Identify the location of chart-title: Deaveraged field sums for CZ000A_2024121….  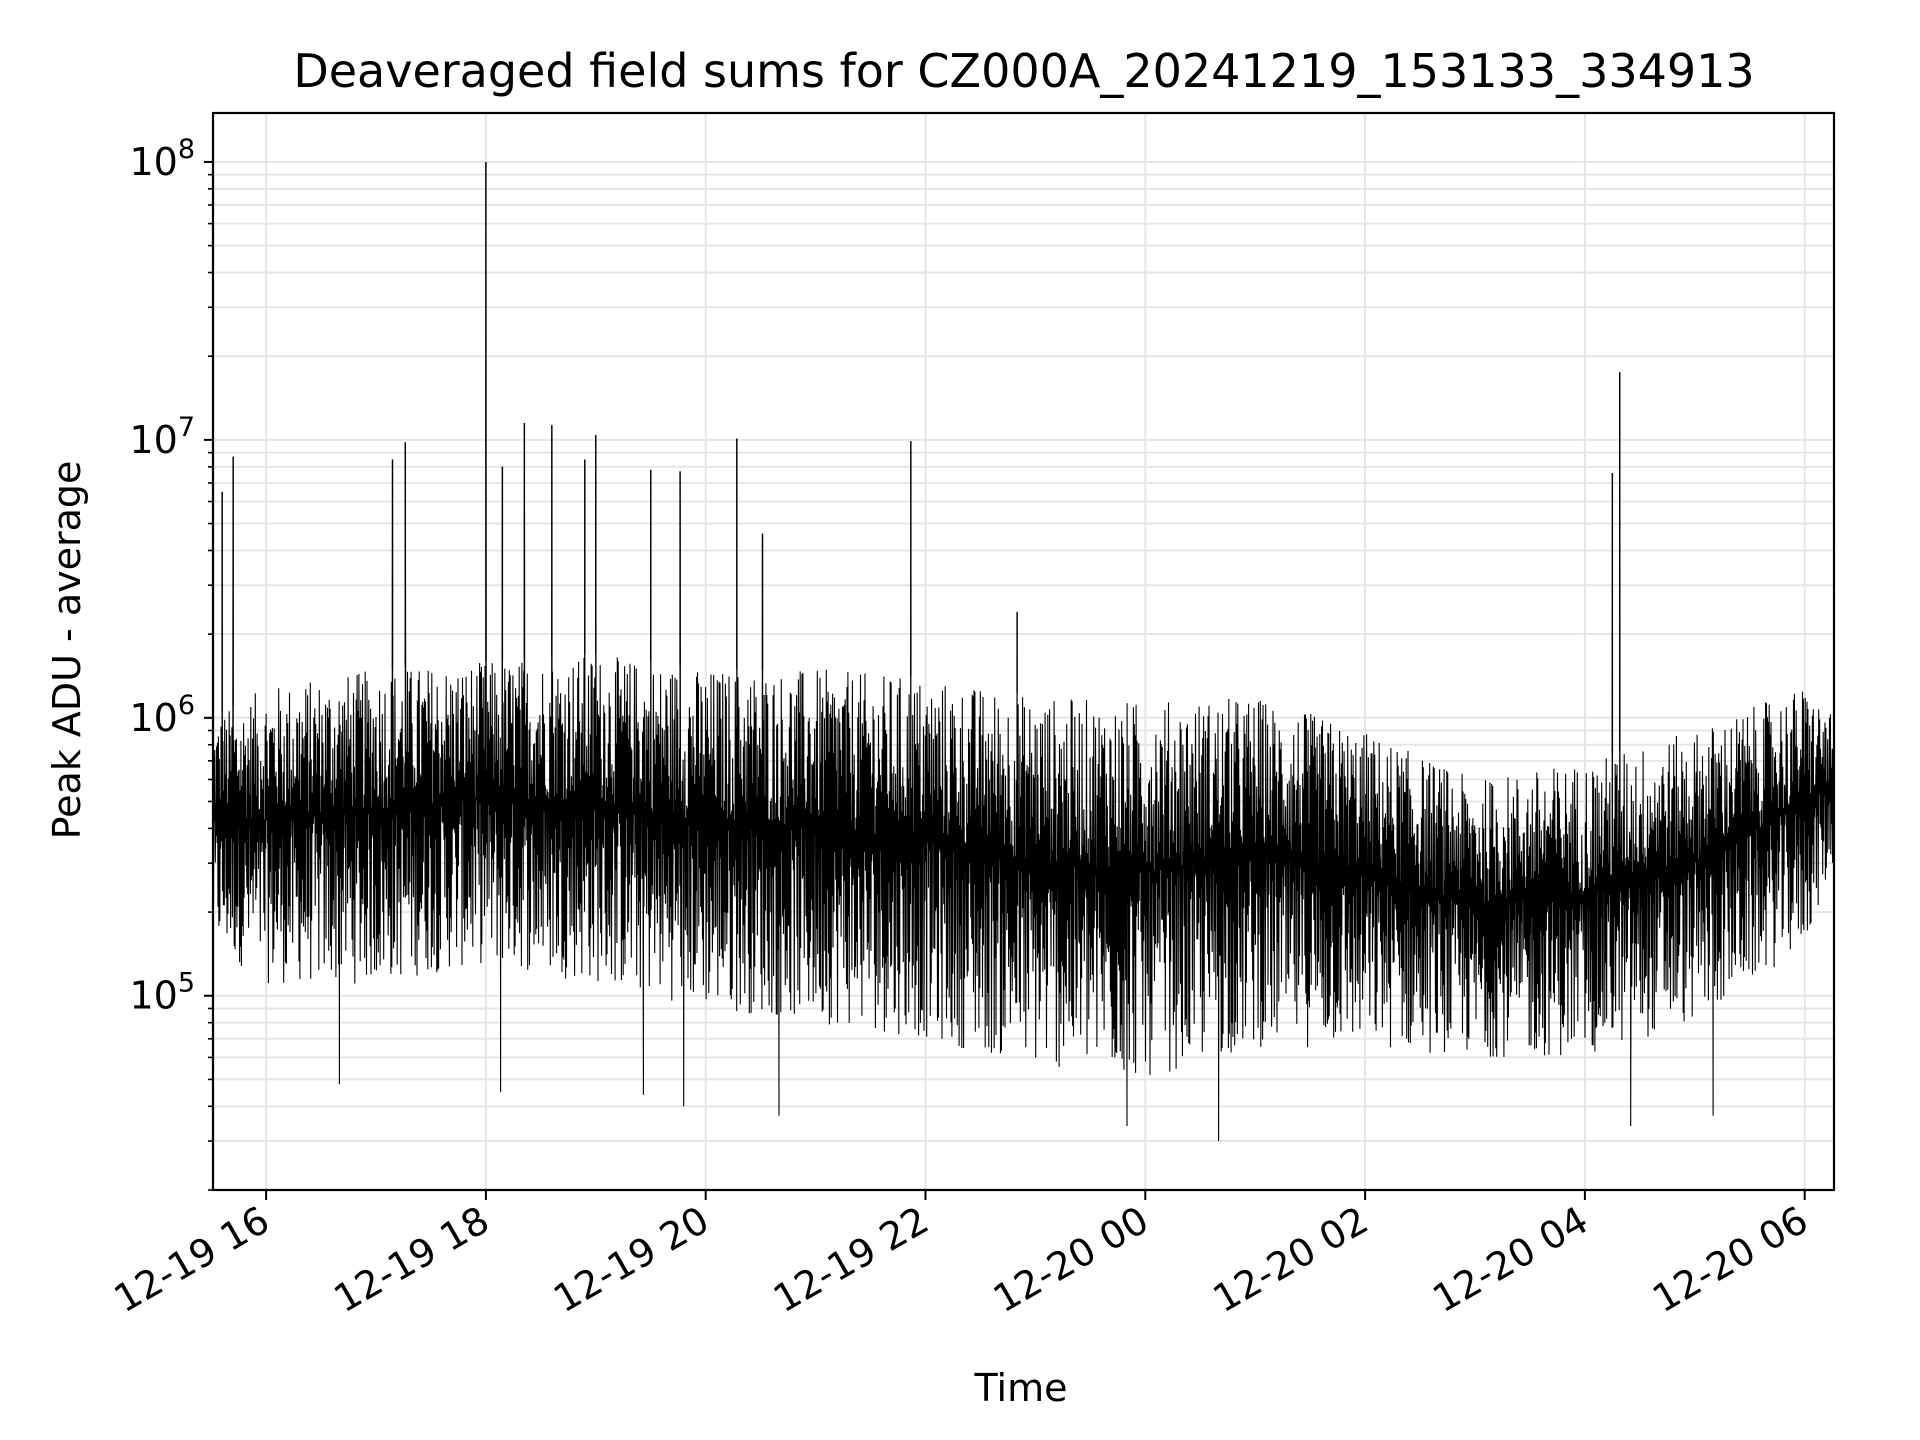
(1023, 71).